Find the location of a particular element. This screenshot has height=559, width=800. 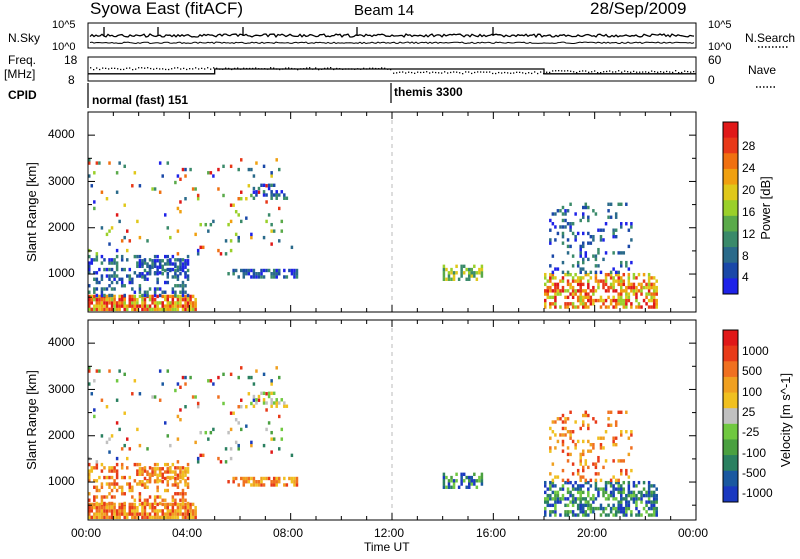

power-ytick-1000: 1000 is located at coordinates (61, 273).